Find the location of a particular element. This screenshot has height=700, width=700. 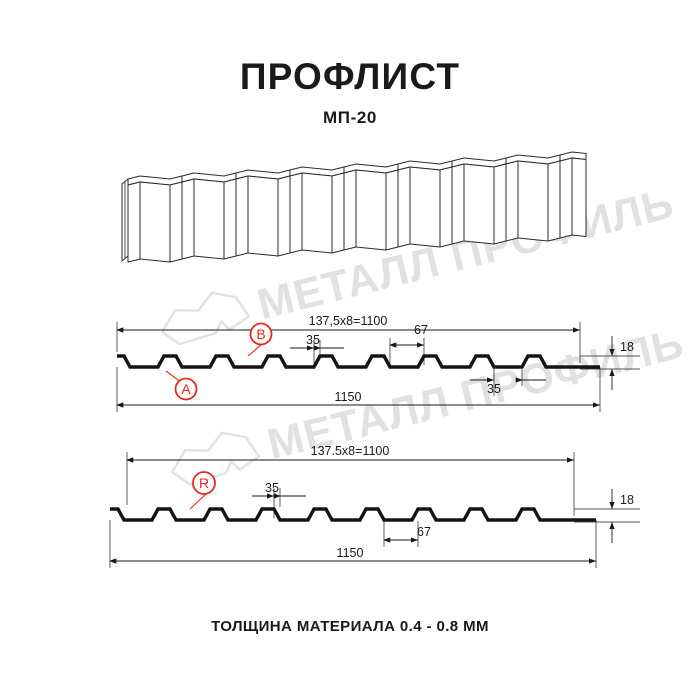

dim-trough-width-back: 67 is located at coordinates (424, 532).